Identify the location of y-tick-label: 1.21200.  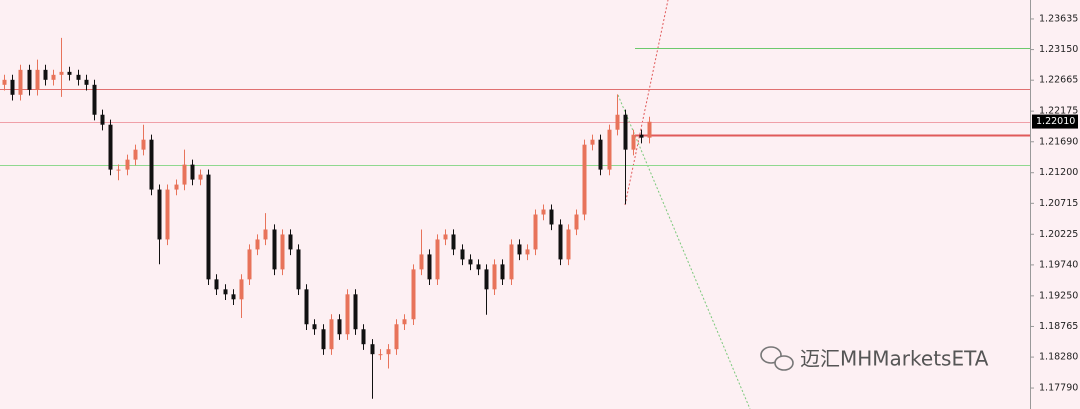
(1058, 172).